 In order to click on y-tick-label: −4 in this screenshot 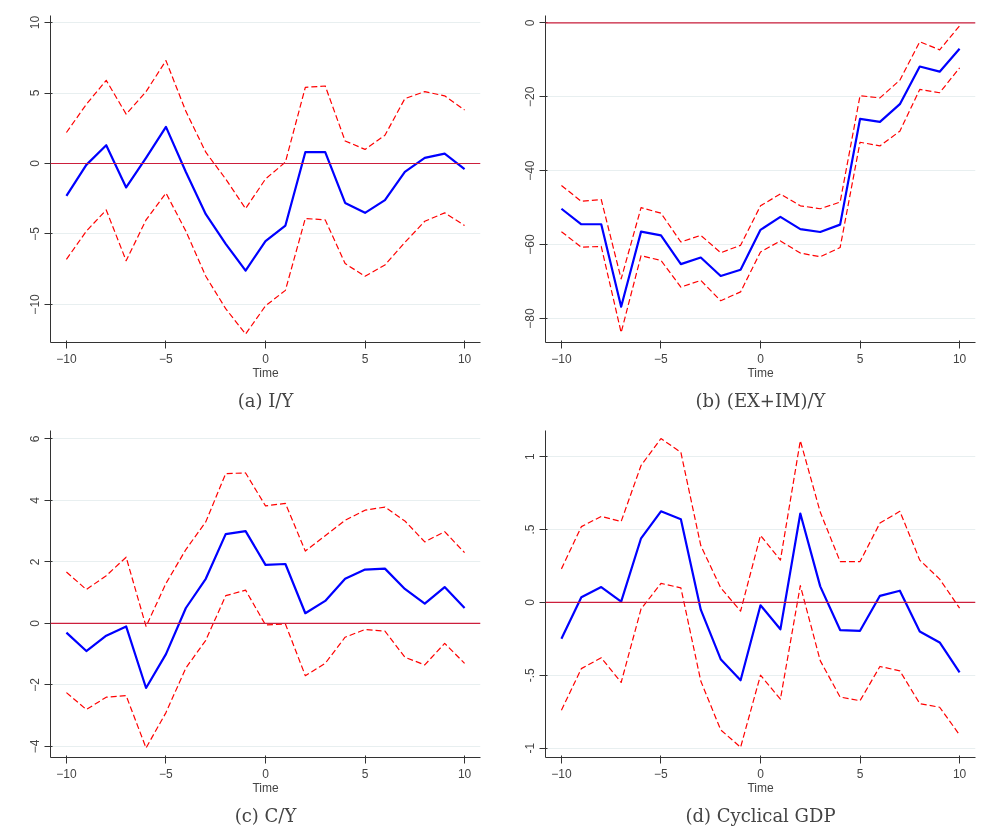, I will do `click(35, 746)`.